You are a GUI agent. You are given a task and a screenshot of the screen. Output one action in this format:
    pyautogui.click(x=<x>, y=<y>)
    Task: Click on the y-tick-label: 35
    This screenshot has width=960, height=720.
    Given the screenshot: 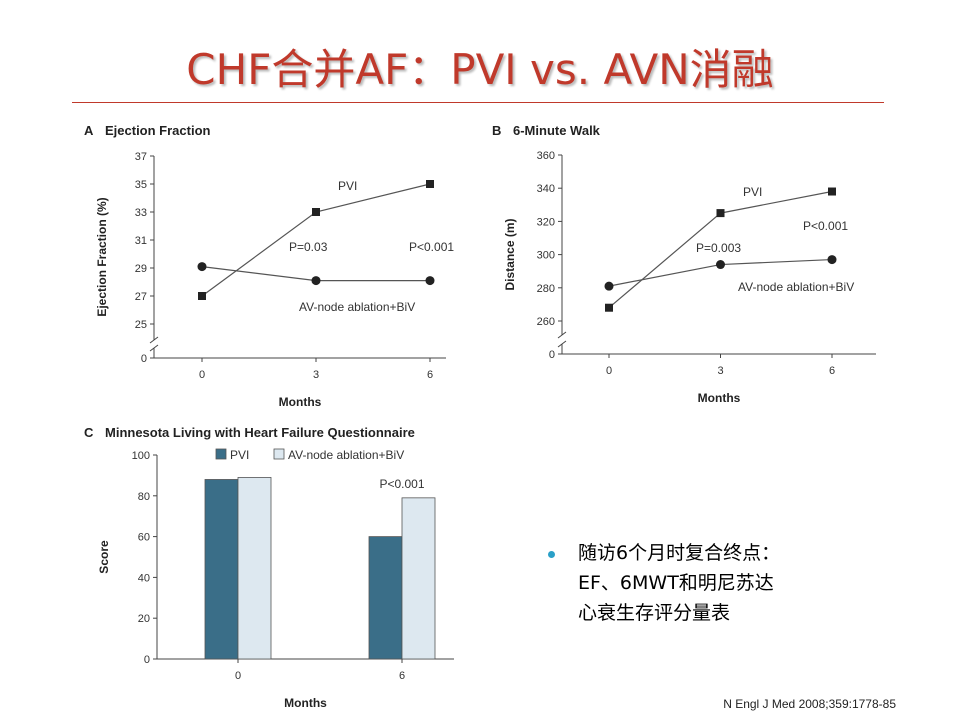 What is the action you would take?
    pyautogui.click(x=141, y=185)
    